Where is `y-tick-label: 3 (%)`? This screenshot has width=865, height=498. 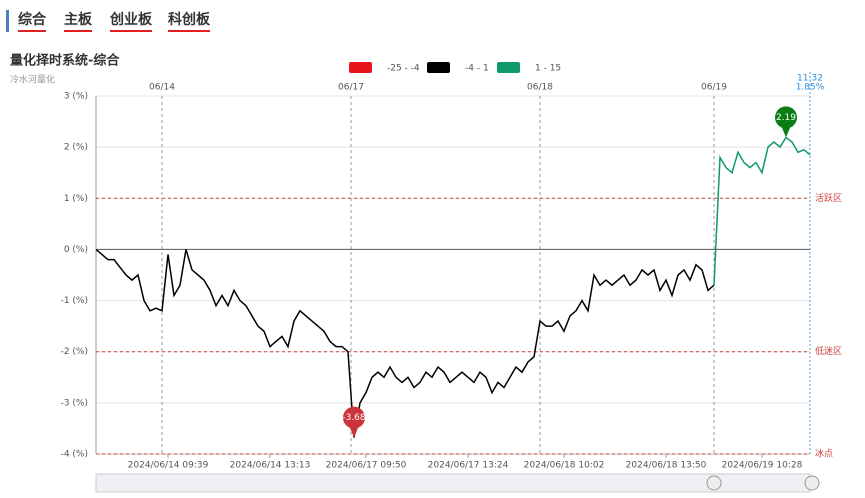
y-tick-label: 3 (%) is located at coordinates (76, 97).